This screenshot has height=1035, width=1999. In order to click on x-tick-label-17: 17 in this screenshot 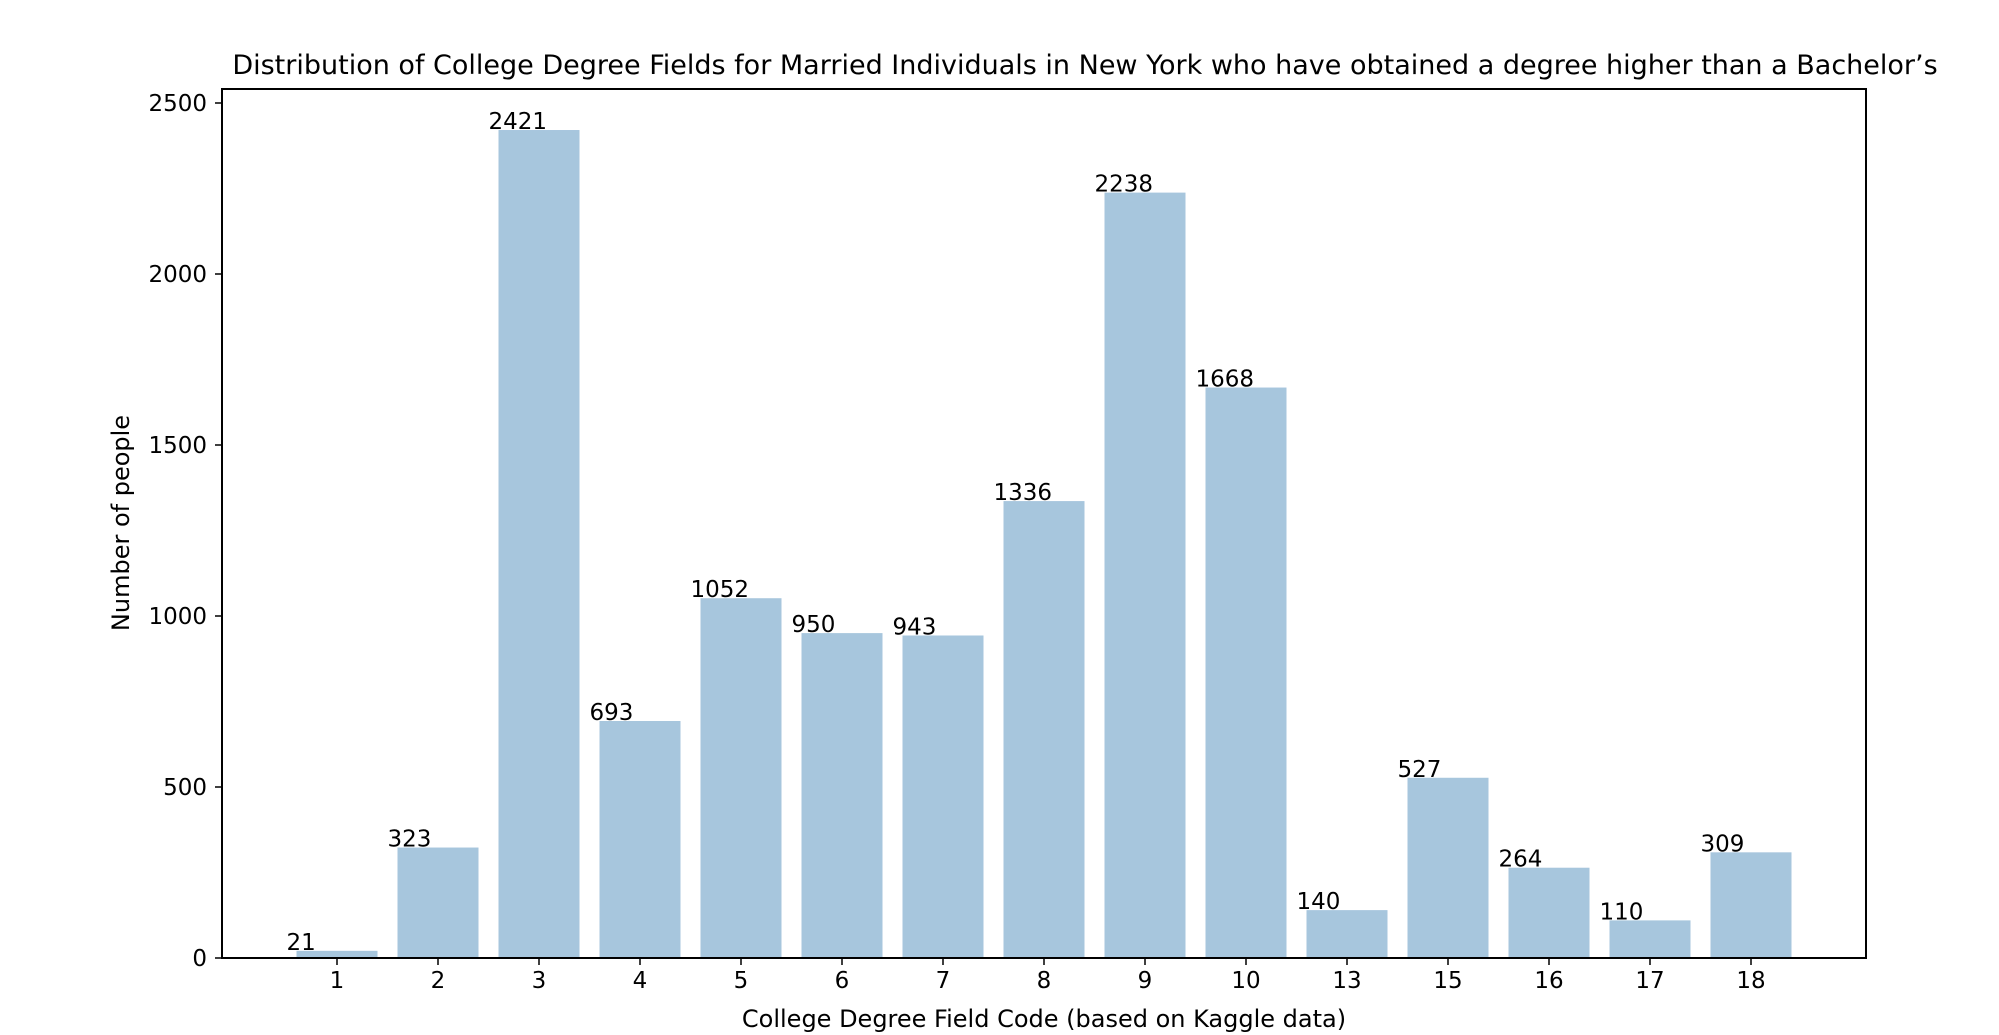, I will do `click(1649, 981)`.